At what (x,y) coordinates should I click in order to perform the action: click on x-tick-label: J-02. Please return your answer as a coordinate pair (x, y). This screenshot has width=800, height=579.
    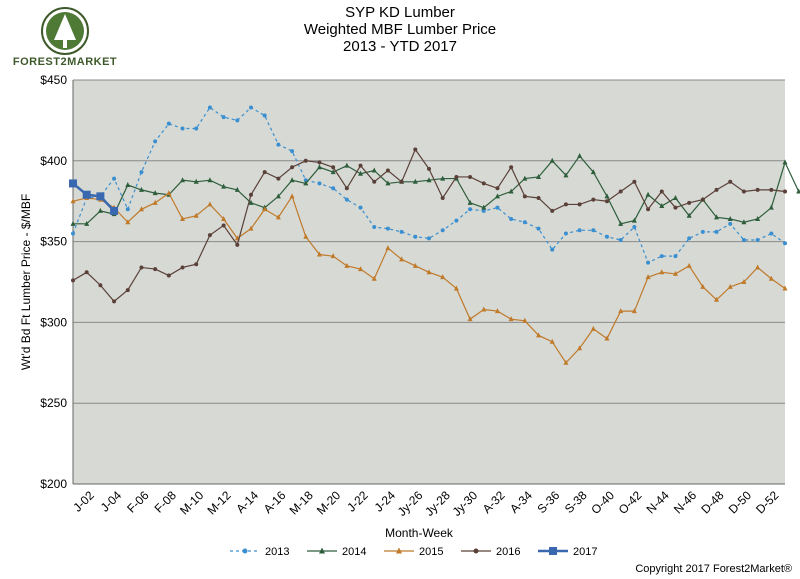
    Looking at the image, I should click on (83, 501).